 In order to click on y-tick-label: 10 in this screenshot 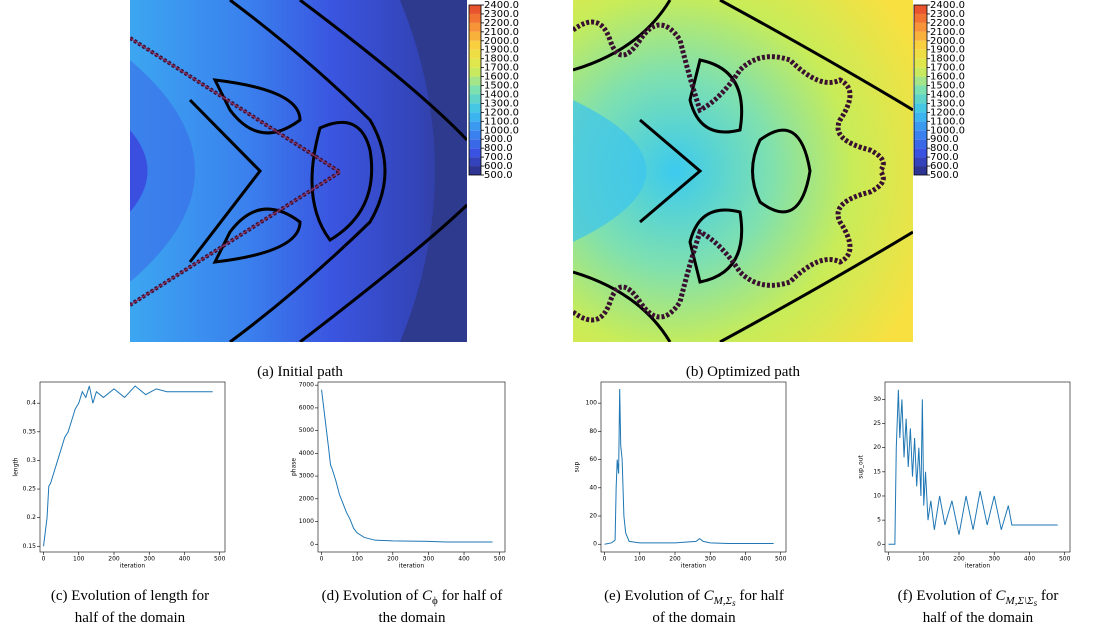, I will do `click(877, 495)`.